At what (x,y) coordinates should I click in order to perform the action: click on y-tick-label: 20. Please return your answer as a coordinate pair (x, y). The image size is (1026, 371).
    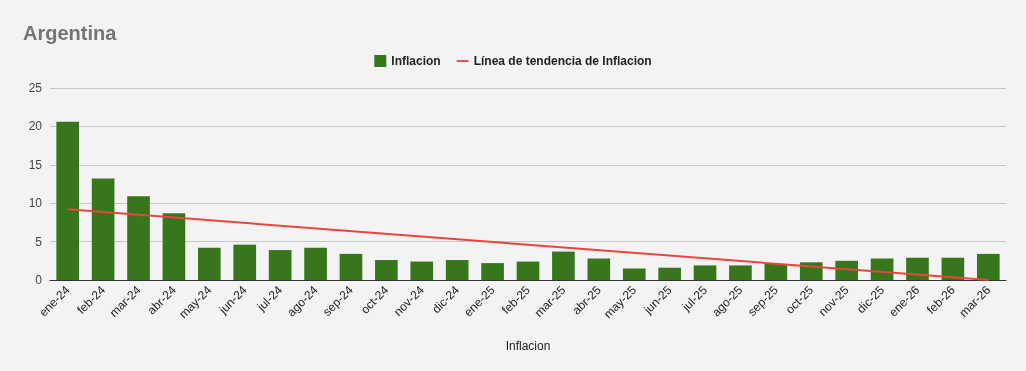
    Looking at the image, I should click on (35, 126).